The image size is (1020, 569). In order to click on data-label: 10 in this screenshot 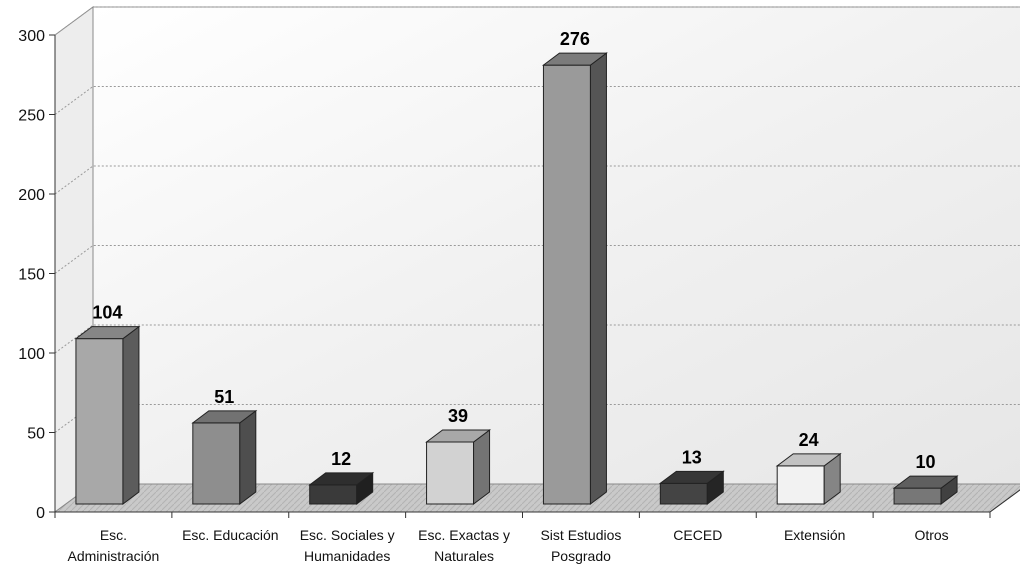, I will do `click(926, 462)`.